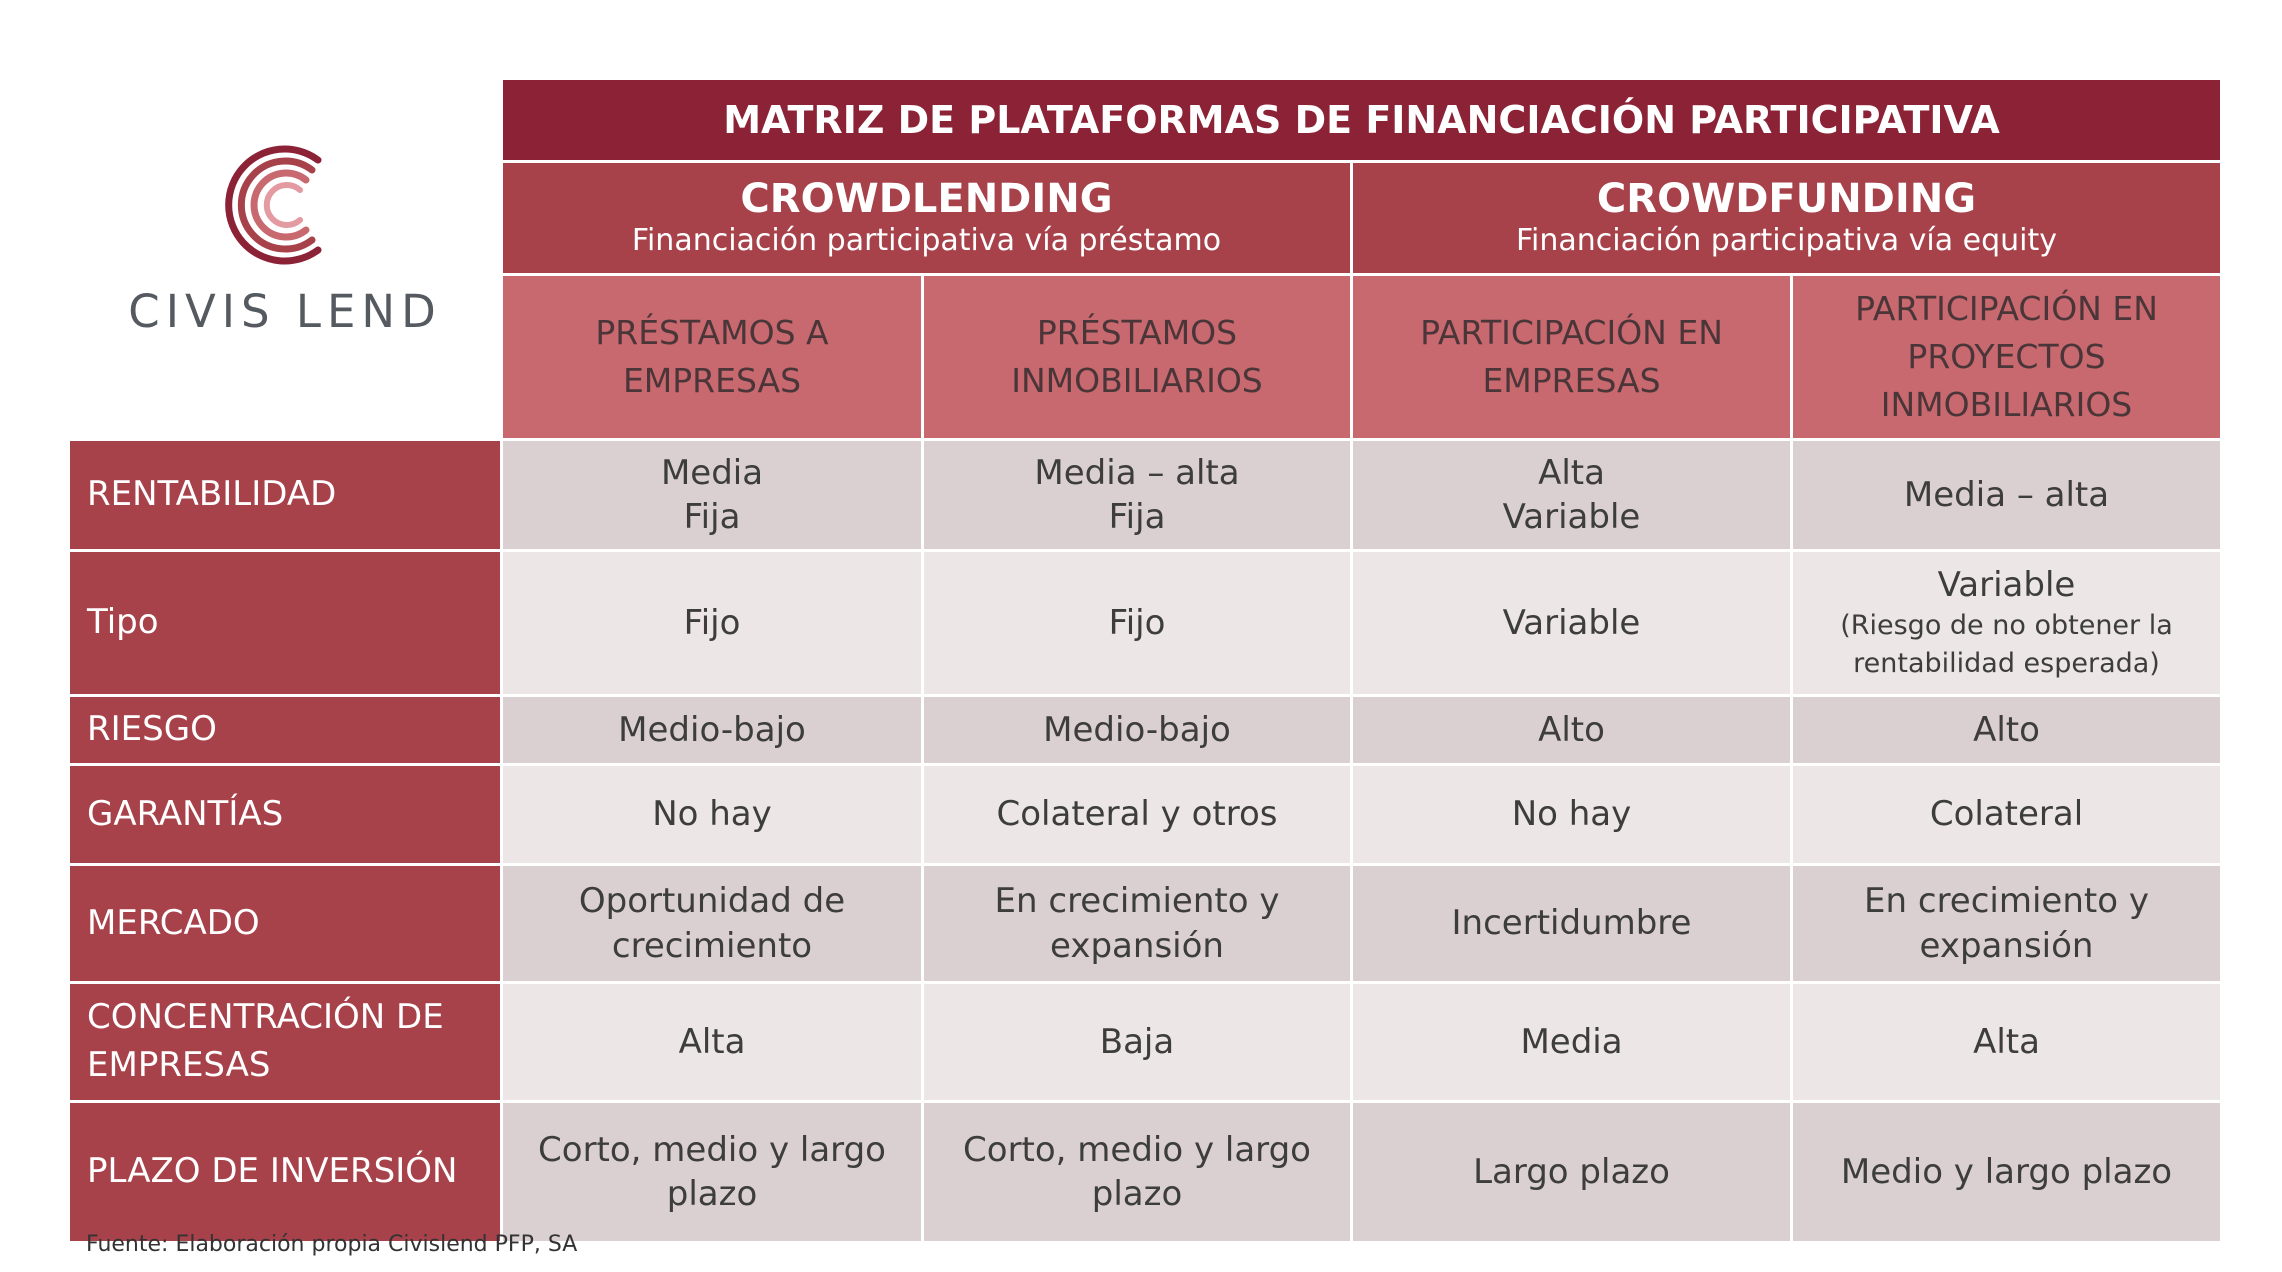  Describe the element at coordinates (712, 495) in the screenshot. I see `table-cell: Media Fija` at that location.